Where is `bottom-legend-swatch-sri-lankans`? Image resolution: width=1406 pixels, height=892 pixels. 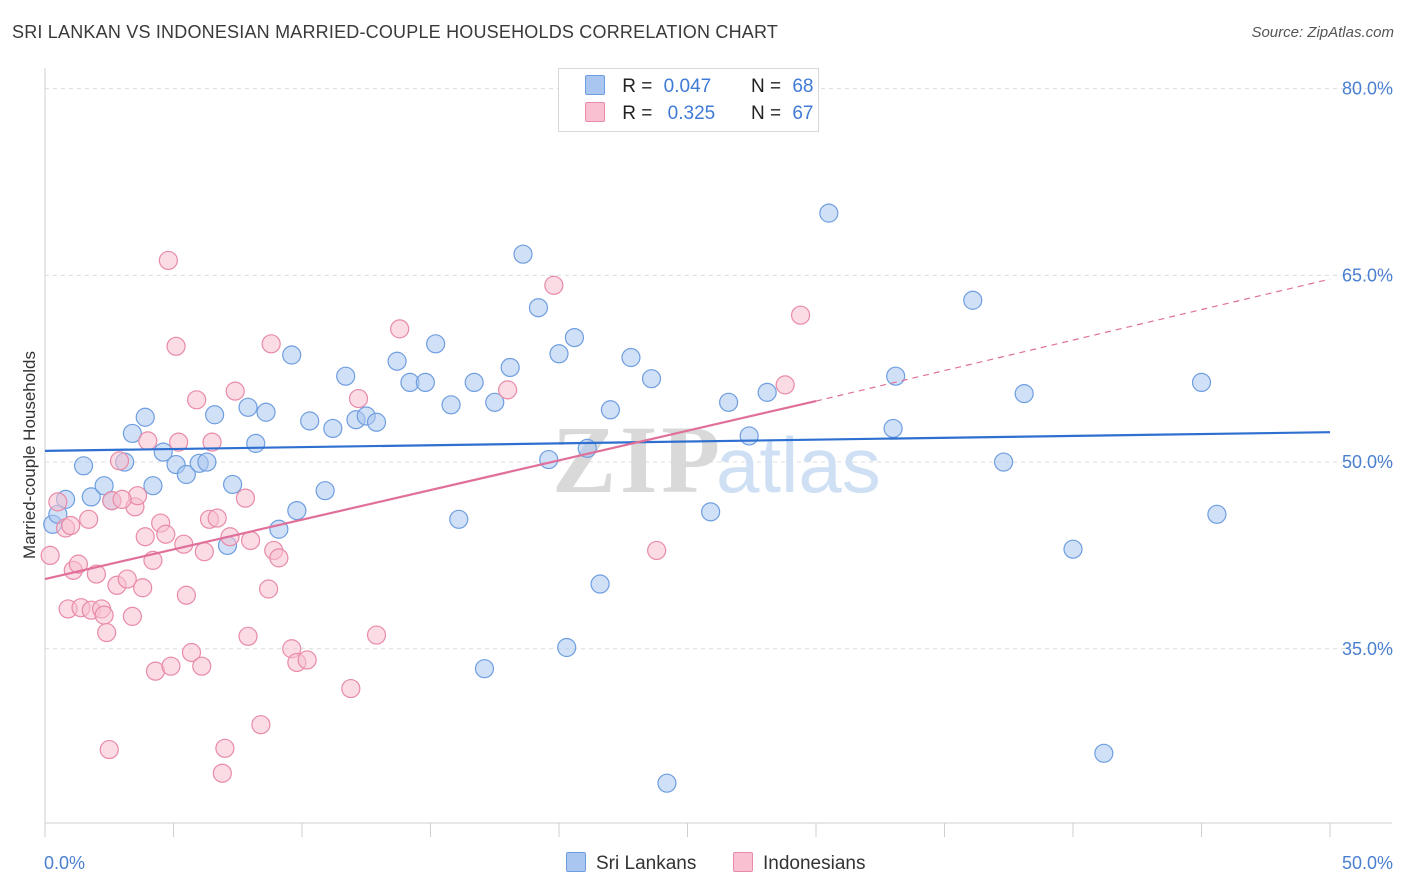
bottom-legend-swatch-sri-lankans is located at coordinates (576, 862).